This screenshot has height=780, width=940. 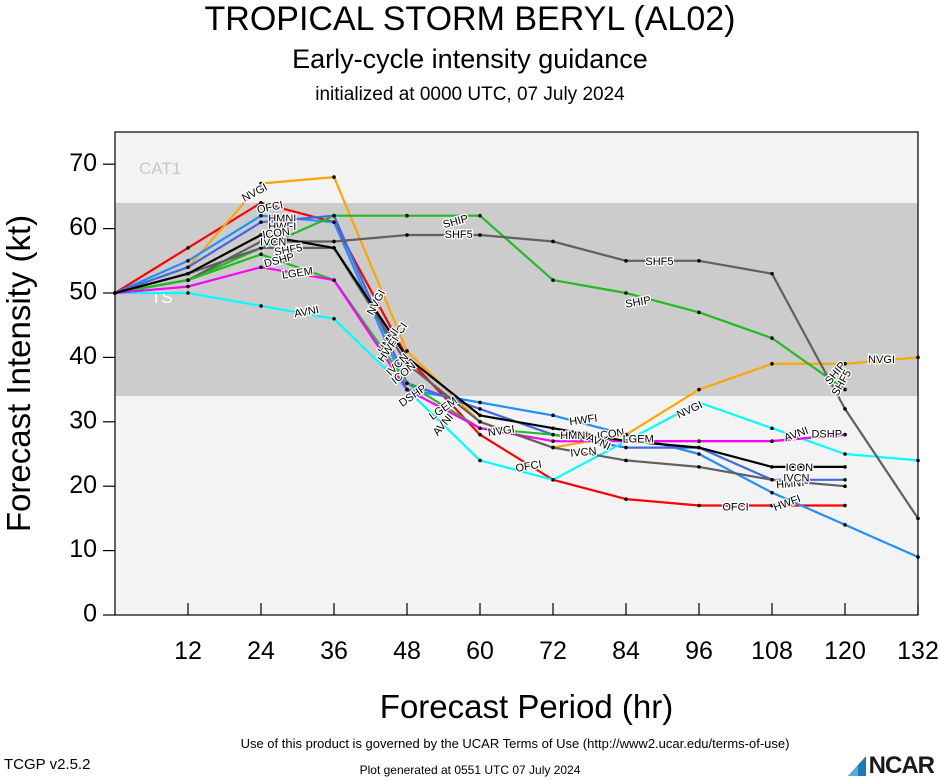 I want to click on x-tick-label: 60, so click(x=480, y=651).